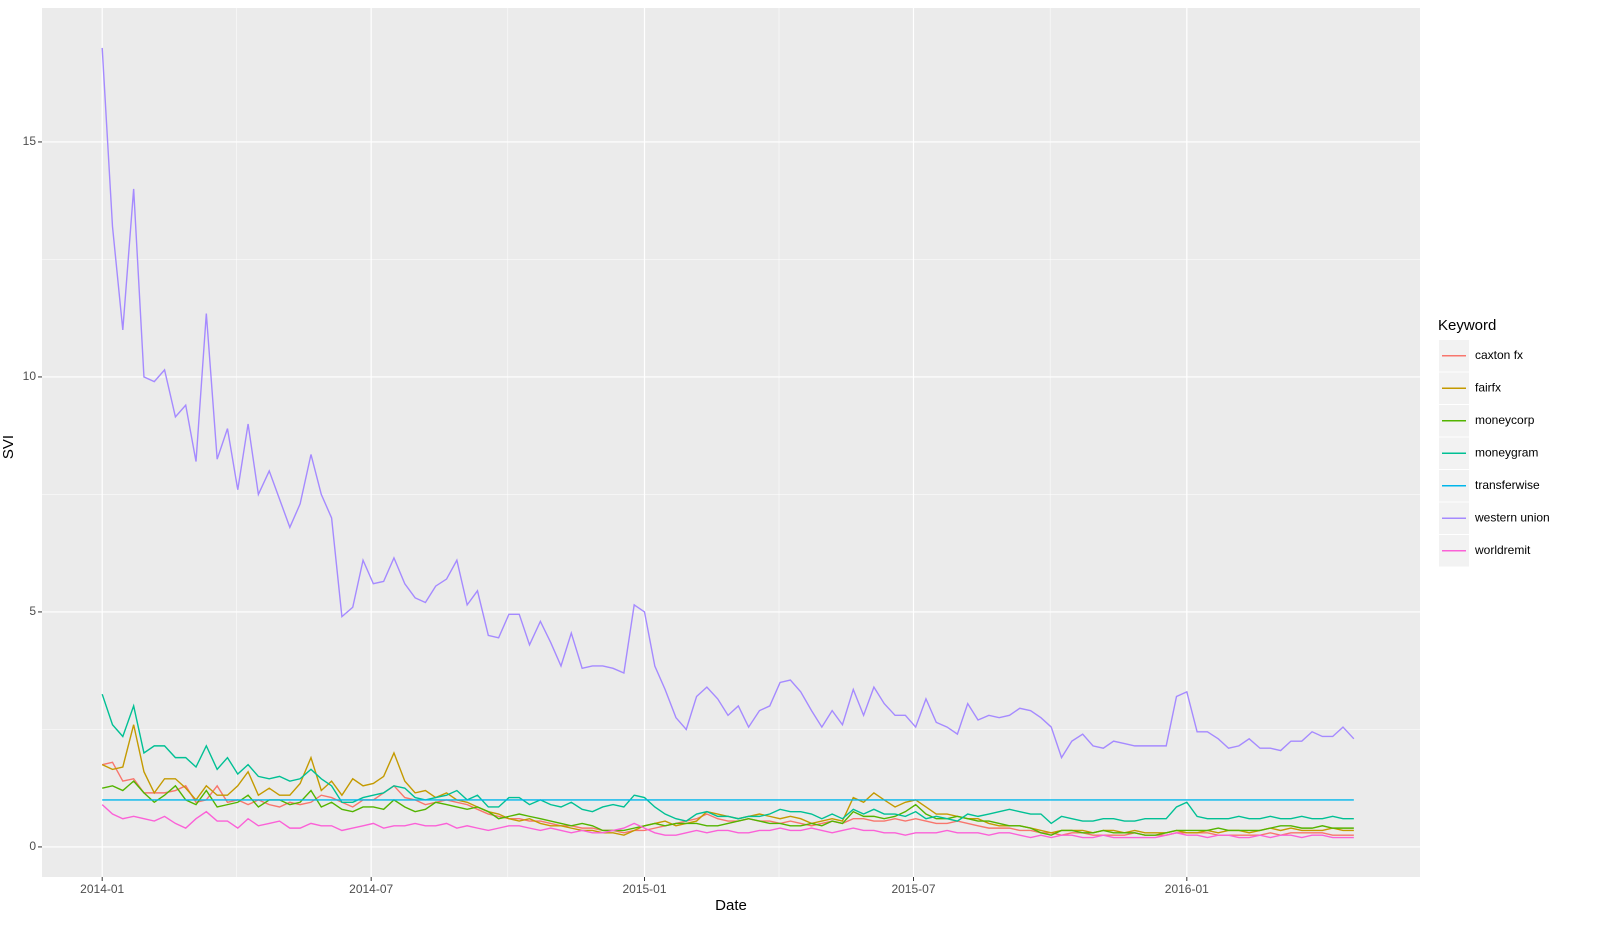 The image size is (1600, 938). I want to click on y-tick-label: 0, so click(32, 846).